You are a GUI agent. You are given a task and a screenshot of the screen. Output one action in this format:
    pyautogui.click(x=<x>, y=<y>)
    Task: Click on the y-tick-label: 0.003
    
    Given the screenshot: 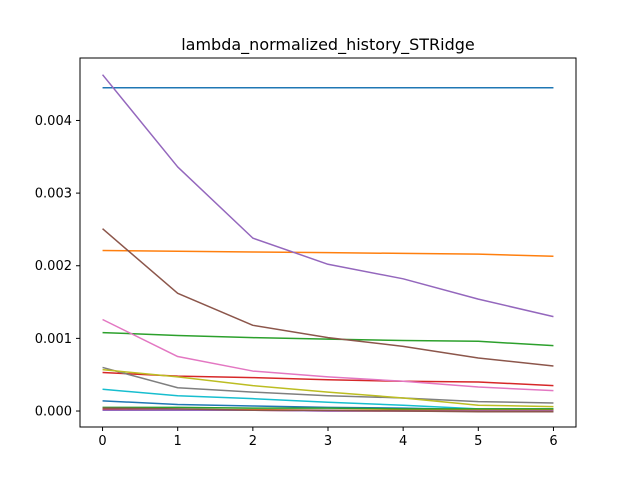 What is the action you would take?
    pyautogui.click(x=53, y=194)
    